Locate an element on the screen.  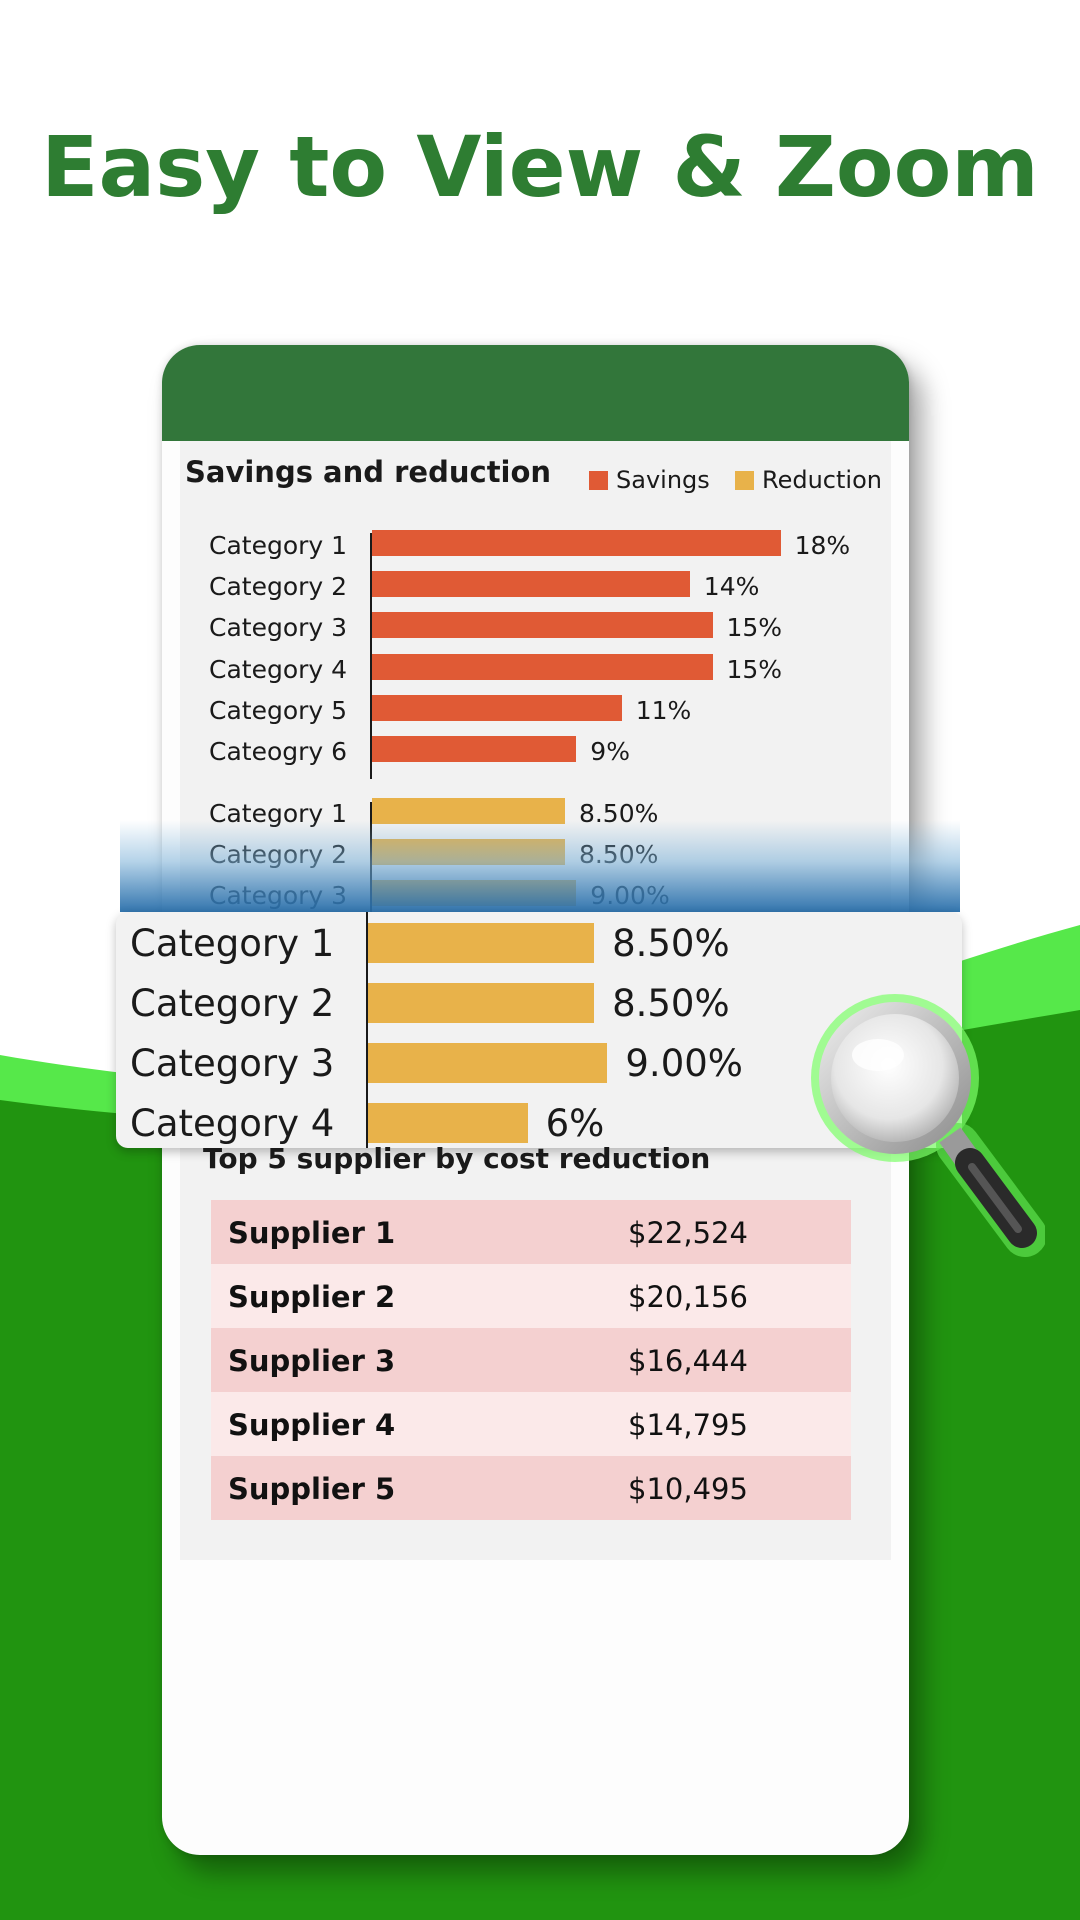
supplier-name: Supplier 2 is located at coordinates (312, 1297).